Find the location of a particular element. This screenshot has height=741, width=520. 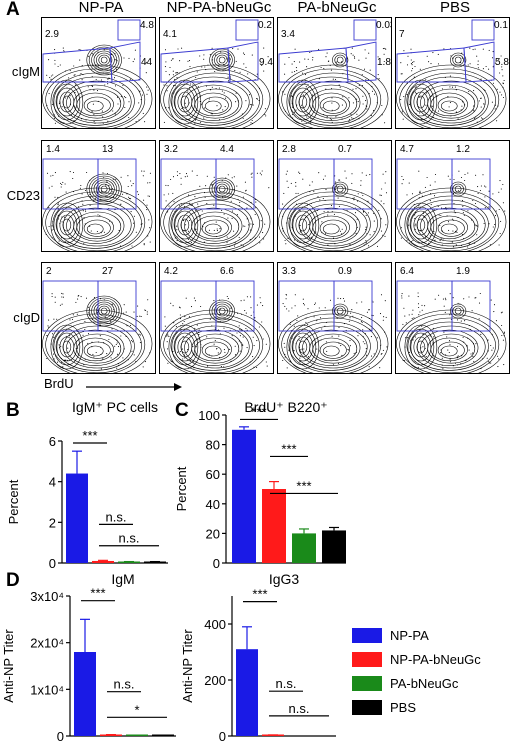

gate-percentage: 27 is located at coordinates (108, 271).